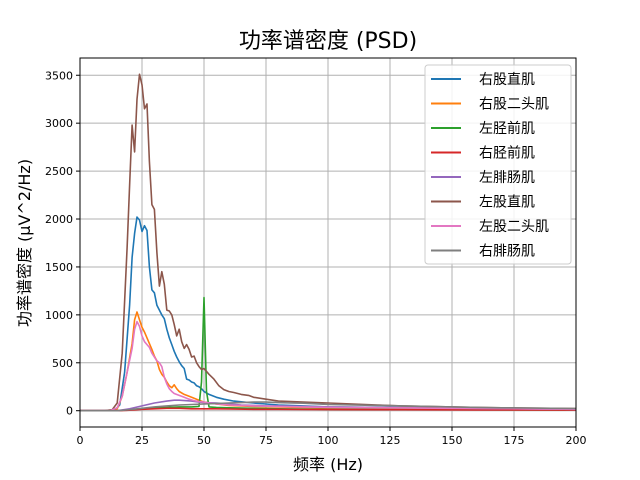  Describe the element at coordinates (59, 219) in the screenshot. I see `y-tick-label: 2000` at that location.